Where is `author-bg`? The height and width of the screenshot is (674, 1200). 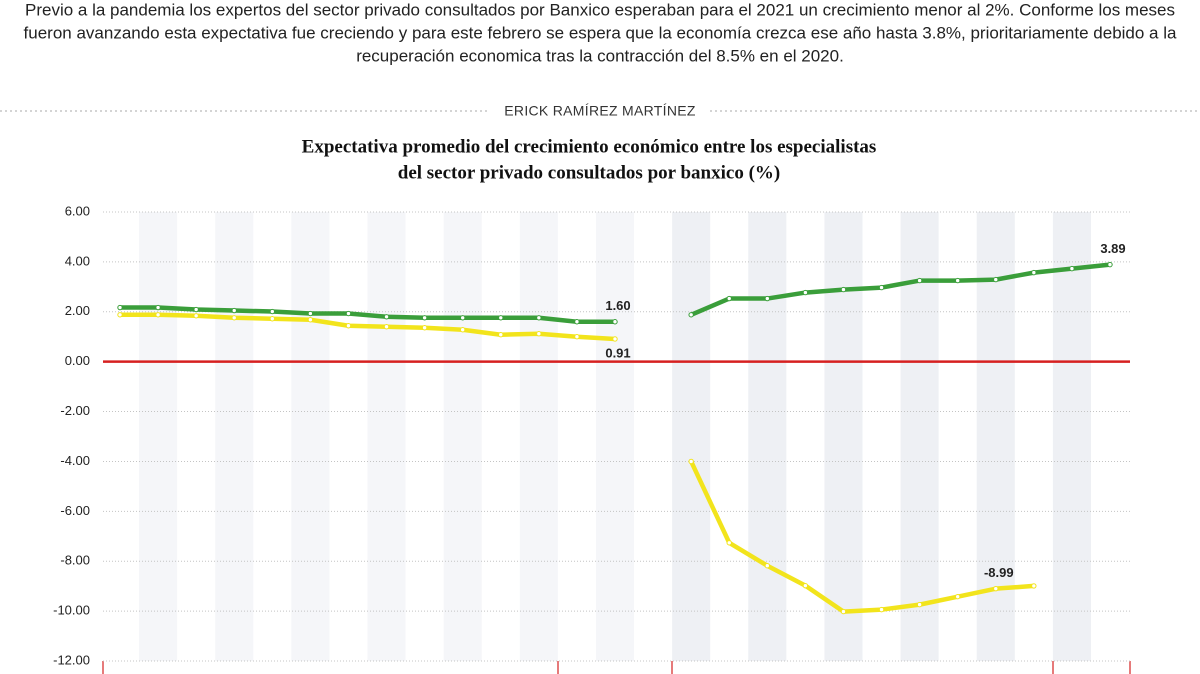 author-bg is located at coordinates (600, 111).